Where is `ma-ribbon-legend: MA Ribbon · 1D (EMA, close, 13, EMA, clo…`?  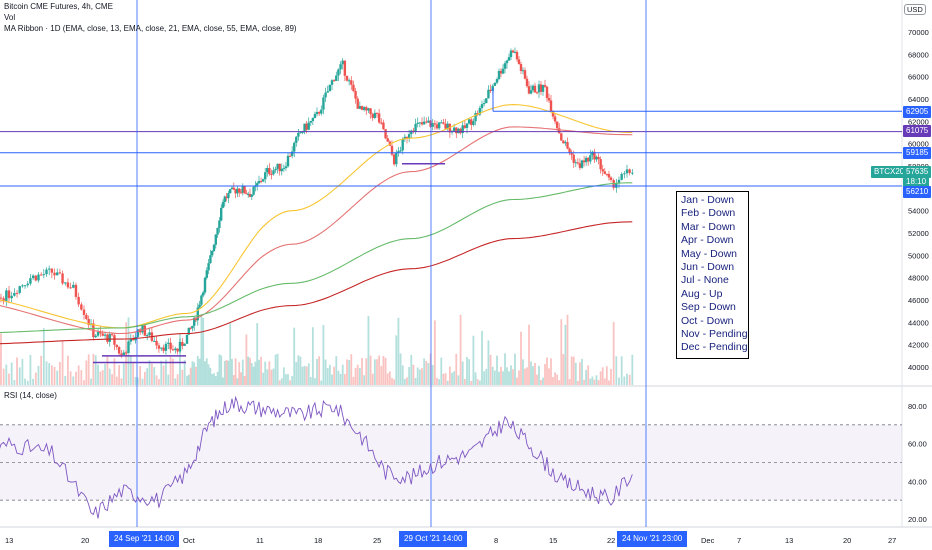
ma-ribbon-legend: MA Ribbon · 1D (EMA, close, 13, EMA, clo… is located at coordinates (150, 28).